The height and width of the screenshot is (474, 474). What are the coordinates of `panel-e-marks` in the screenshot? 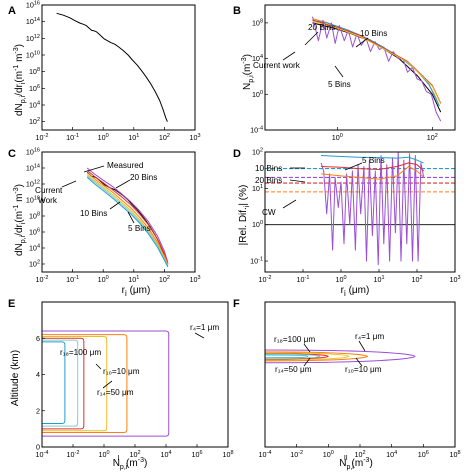 It's located at (106, 383).